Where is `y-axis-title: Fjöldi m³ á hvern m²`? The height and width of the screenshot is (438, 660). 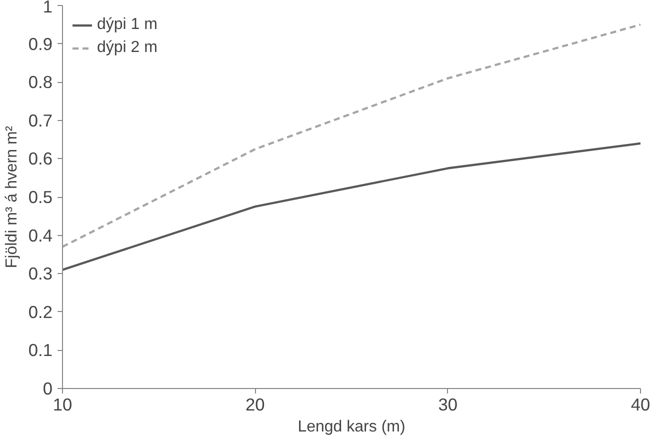 y-axis-title: Fjöldi m³ á hvern m² is located at coordinates (11, 196).